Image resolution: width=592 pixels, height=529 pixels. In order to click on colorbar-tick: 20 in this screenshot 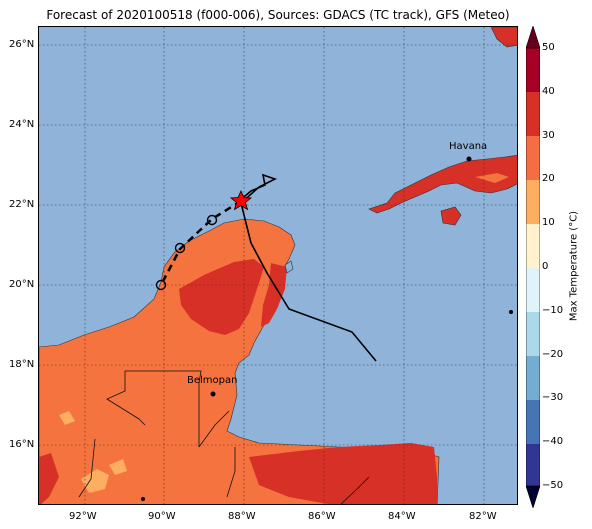, I will do `click(548, 178)`.